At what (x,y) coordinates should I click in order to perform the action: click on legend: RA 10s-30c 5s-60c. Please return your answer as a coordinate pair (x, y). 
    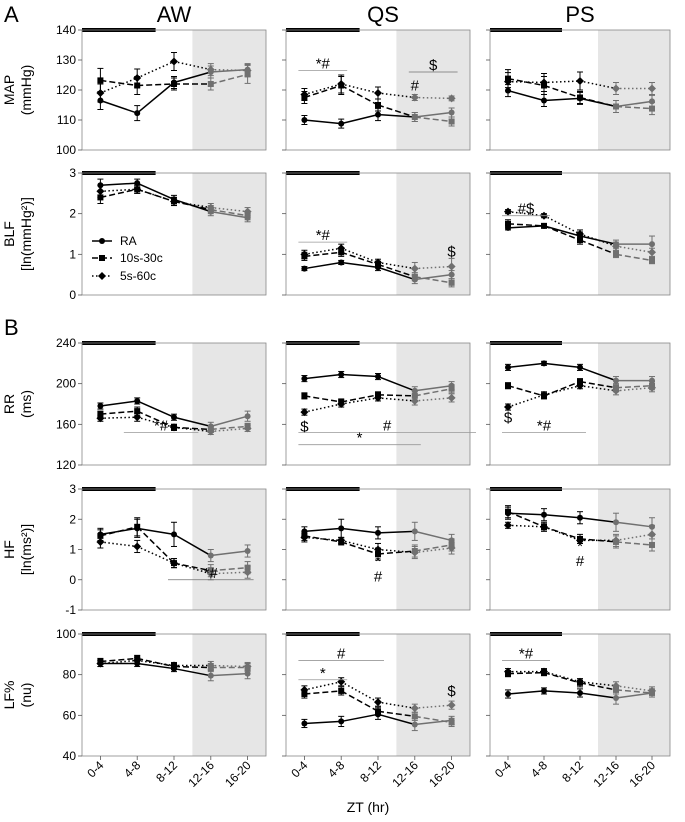
    Looking at the image, I should click on (127, 258).